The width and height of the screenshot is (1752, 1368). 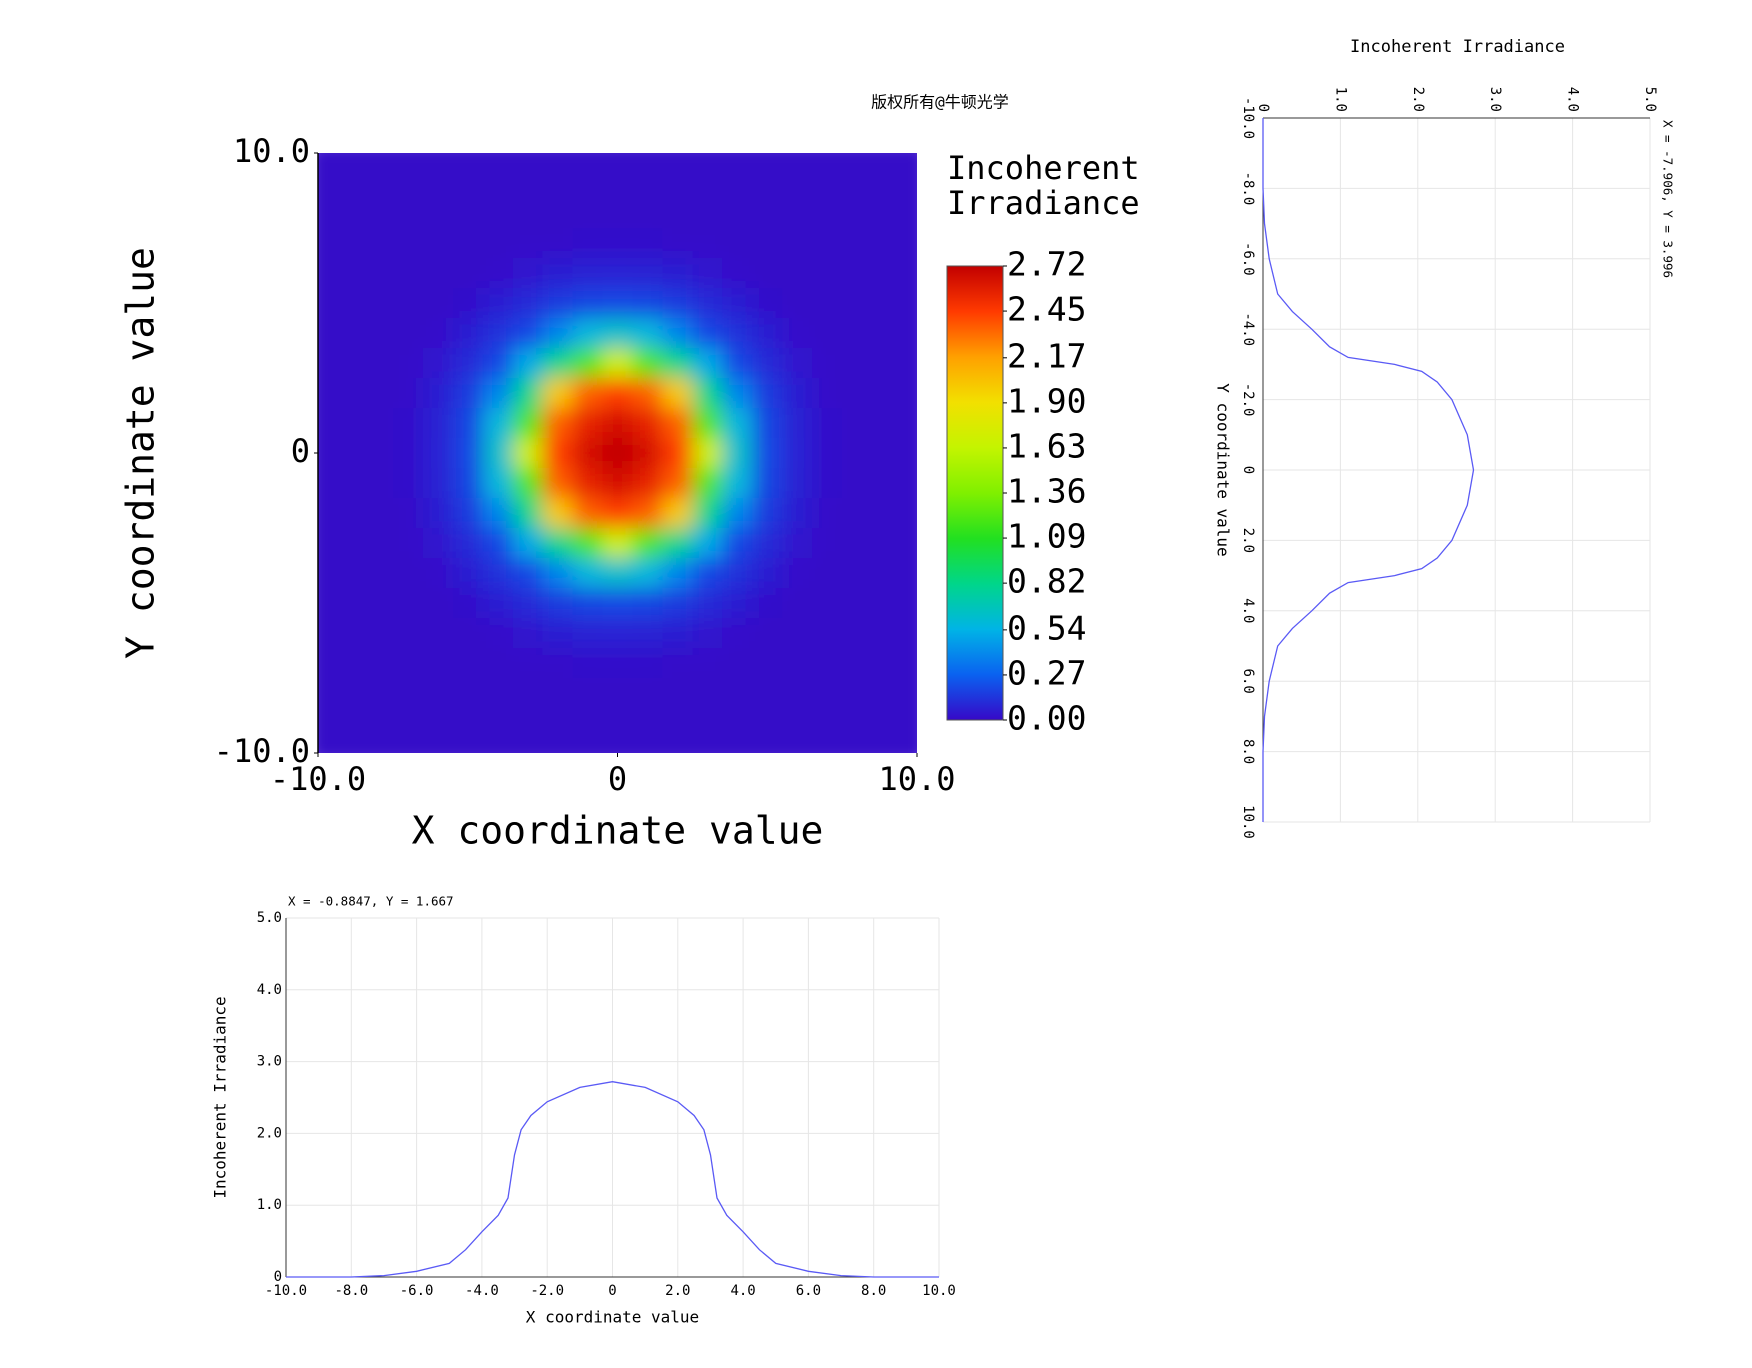 I want to click on value-tick-label: 4.0, so click(x=1573, y=99).